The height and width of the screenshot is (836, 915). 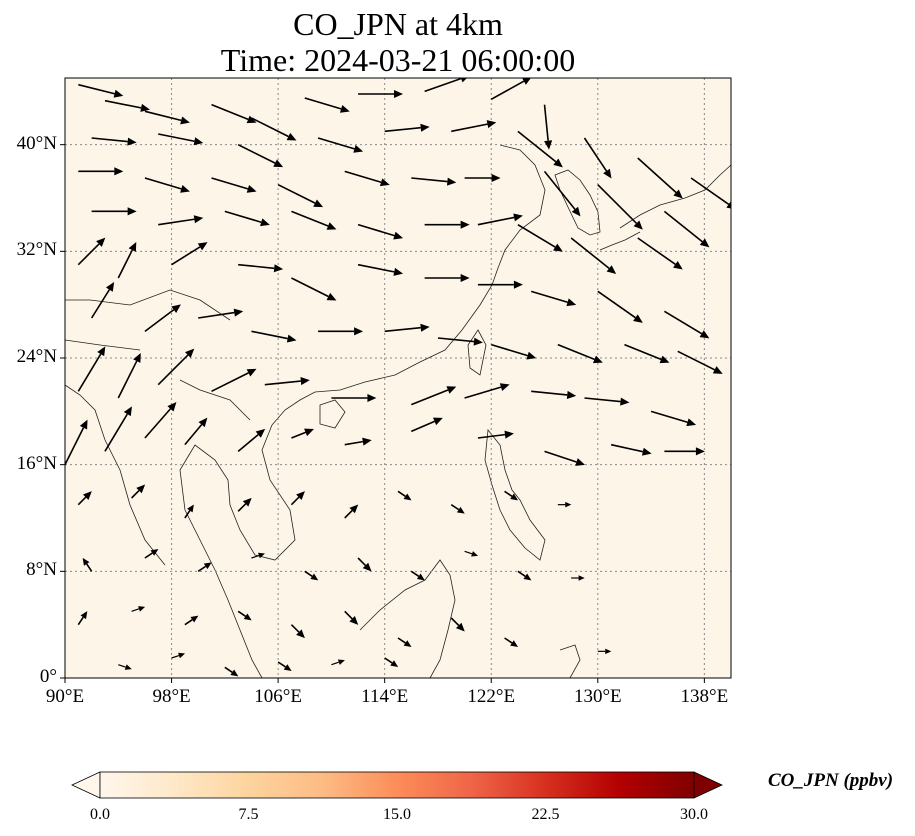 What do you see at coordinates (100, 814) in the screenshot?
I see `colorbar-tick-label: 0.0` at bounding box center [100, 814].